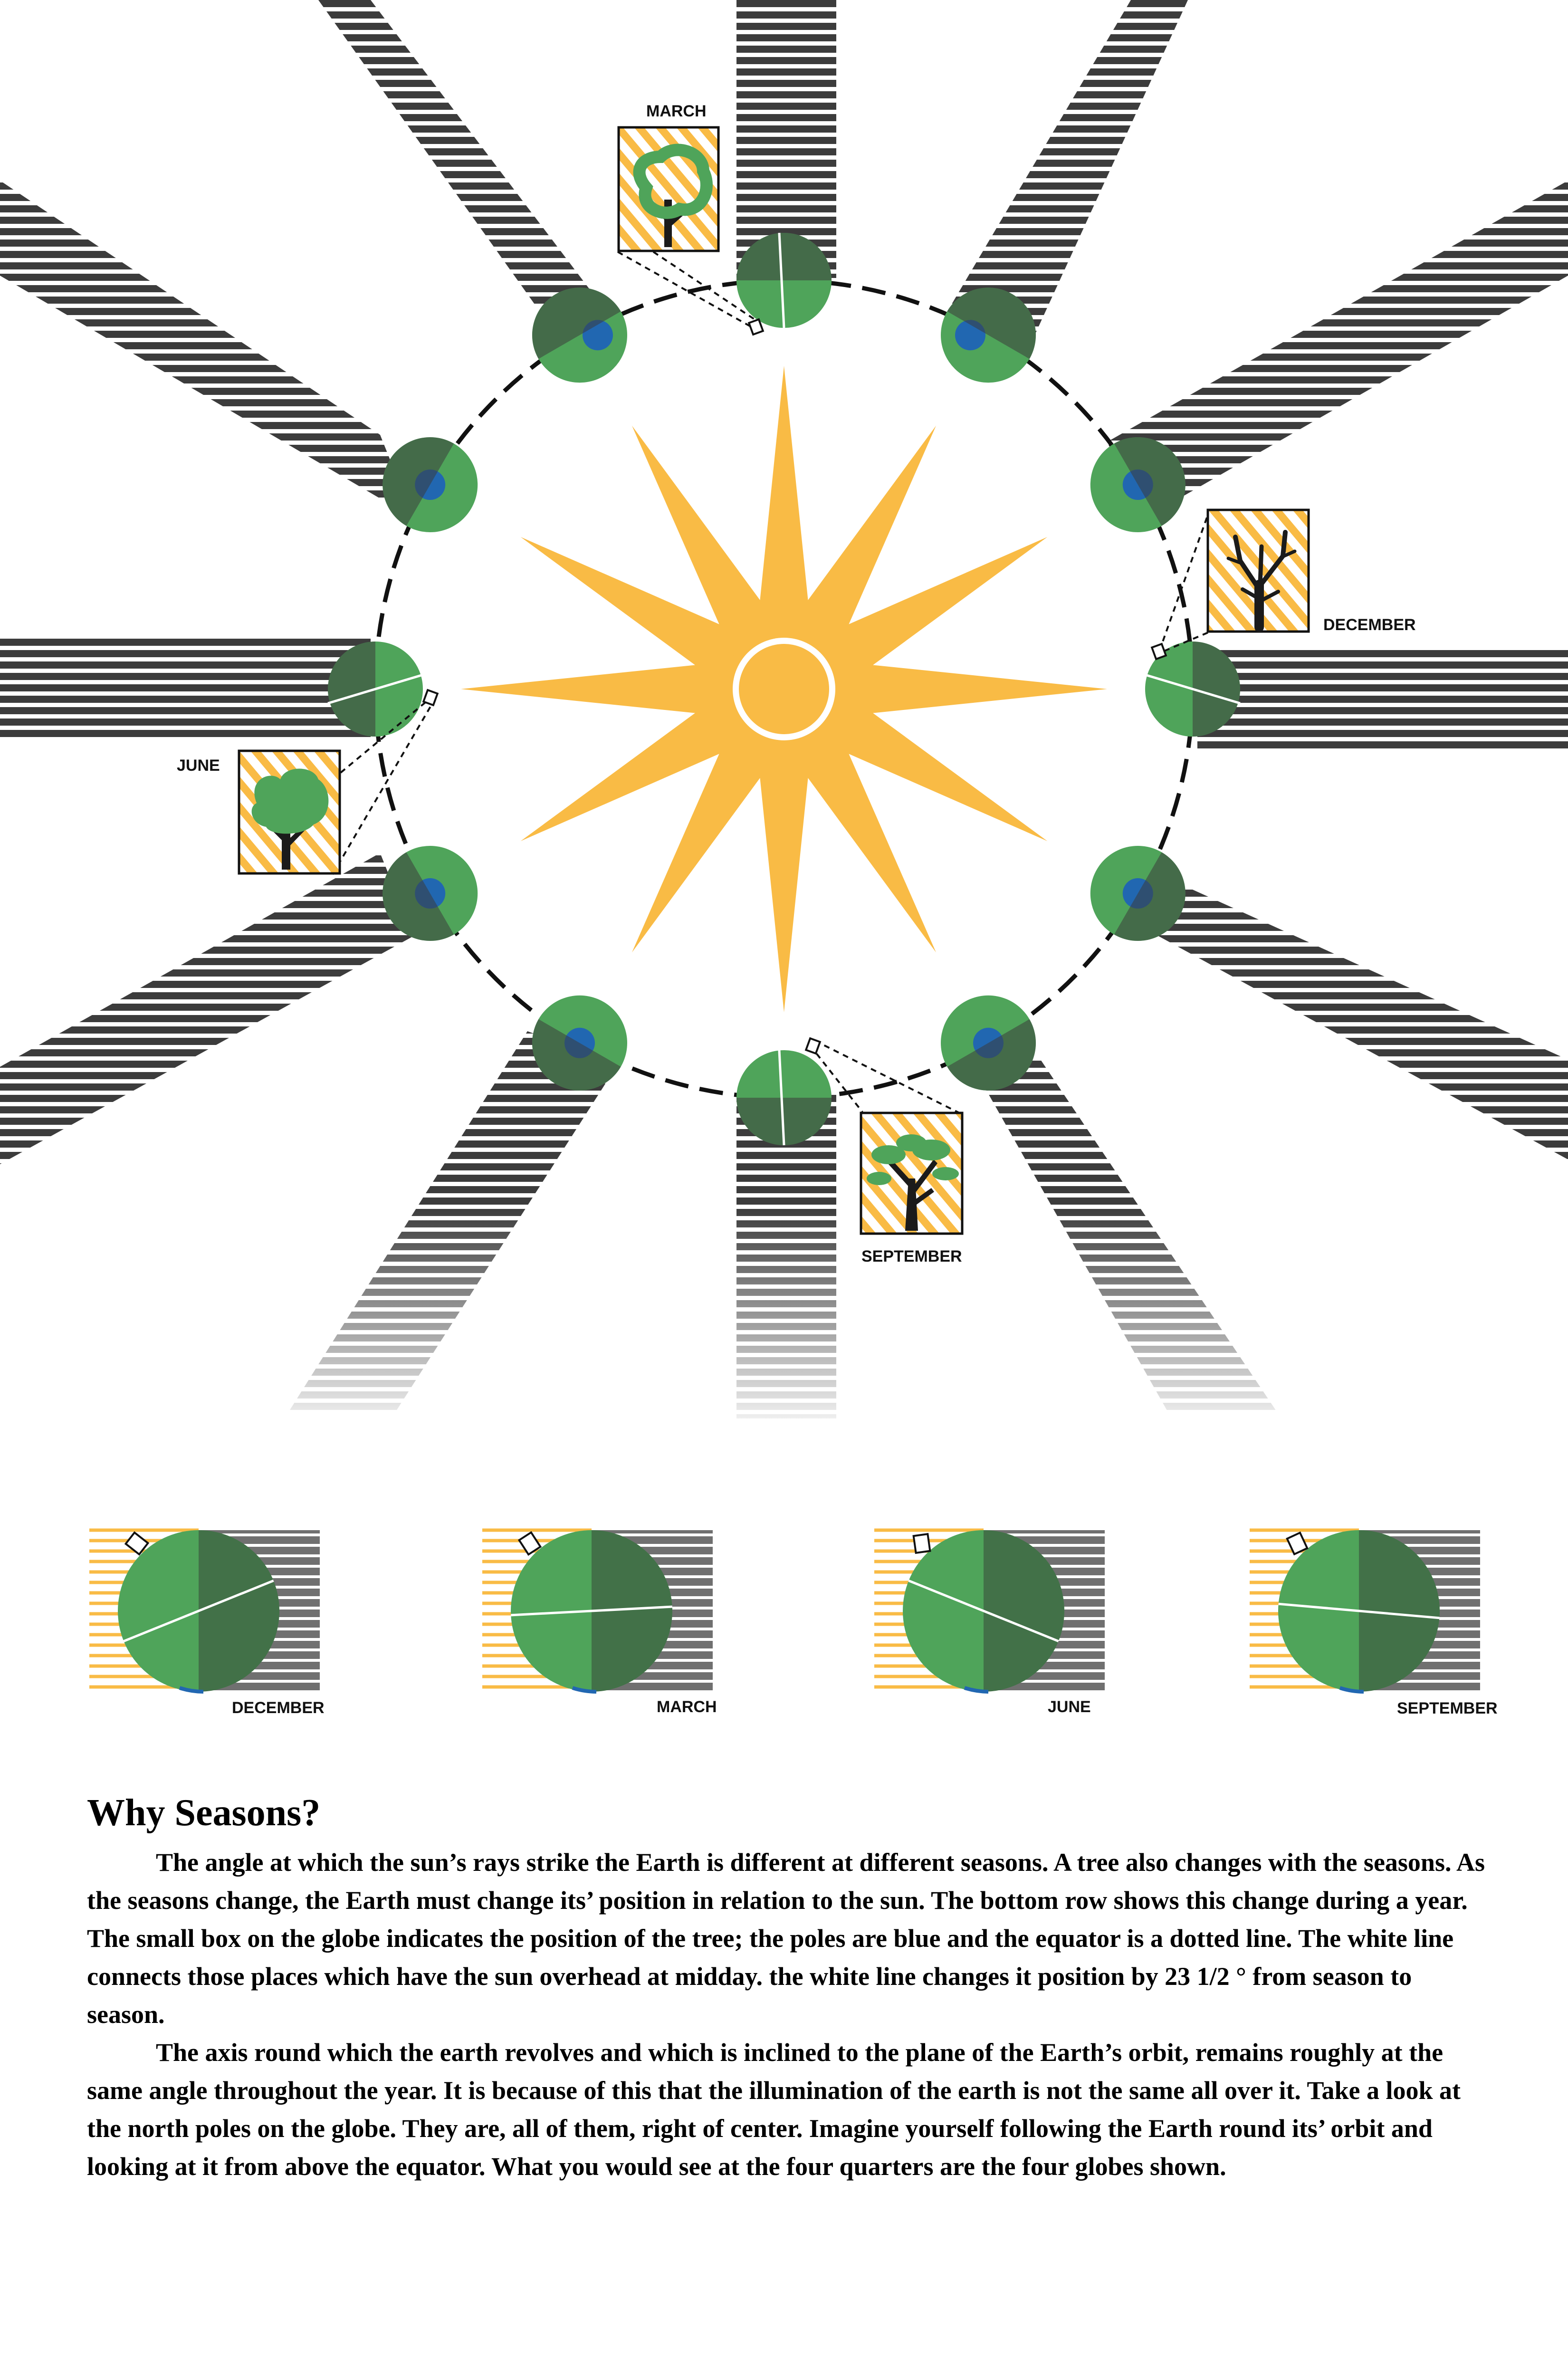 This screenshot has width=1568, height=2376. I want to click on shadow-beam-left, so click(186, 687).